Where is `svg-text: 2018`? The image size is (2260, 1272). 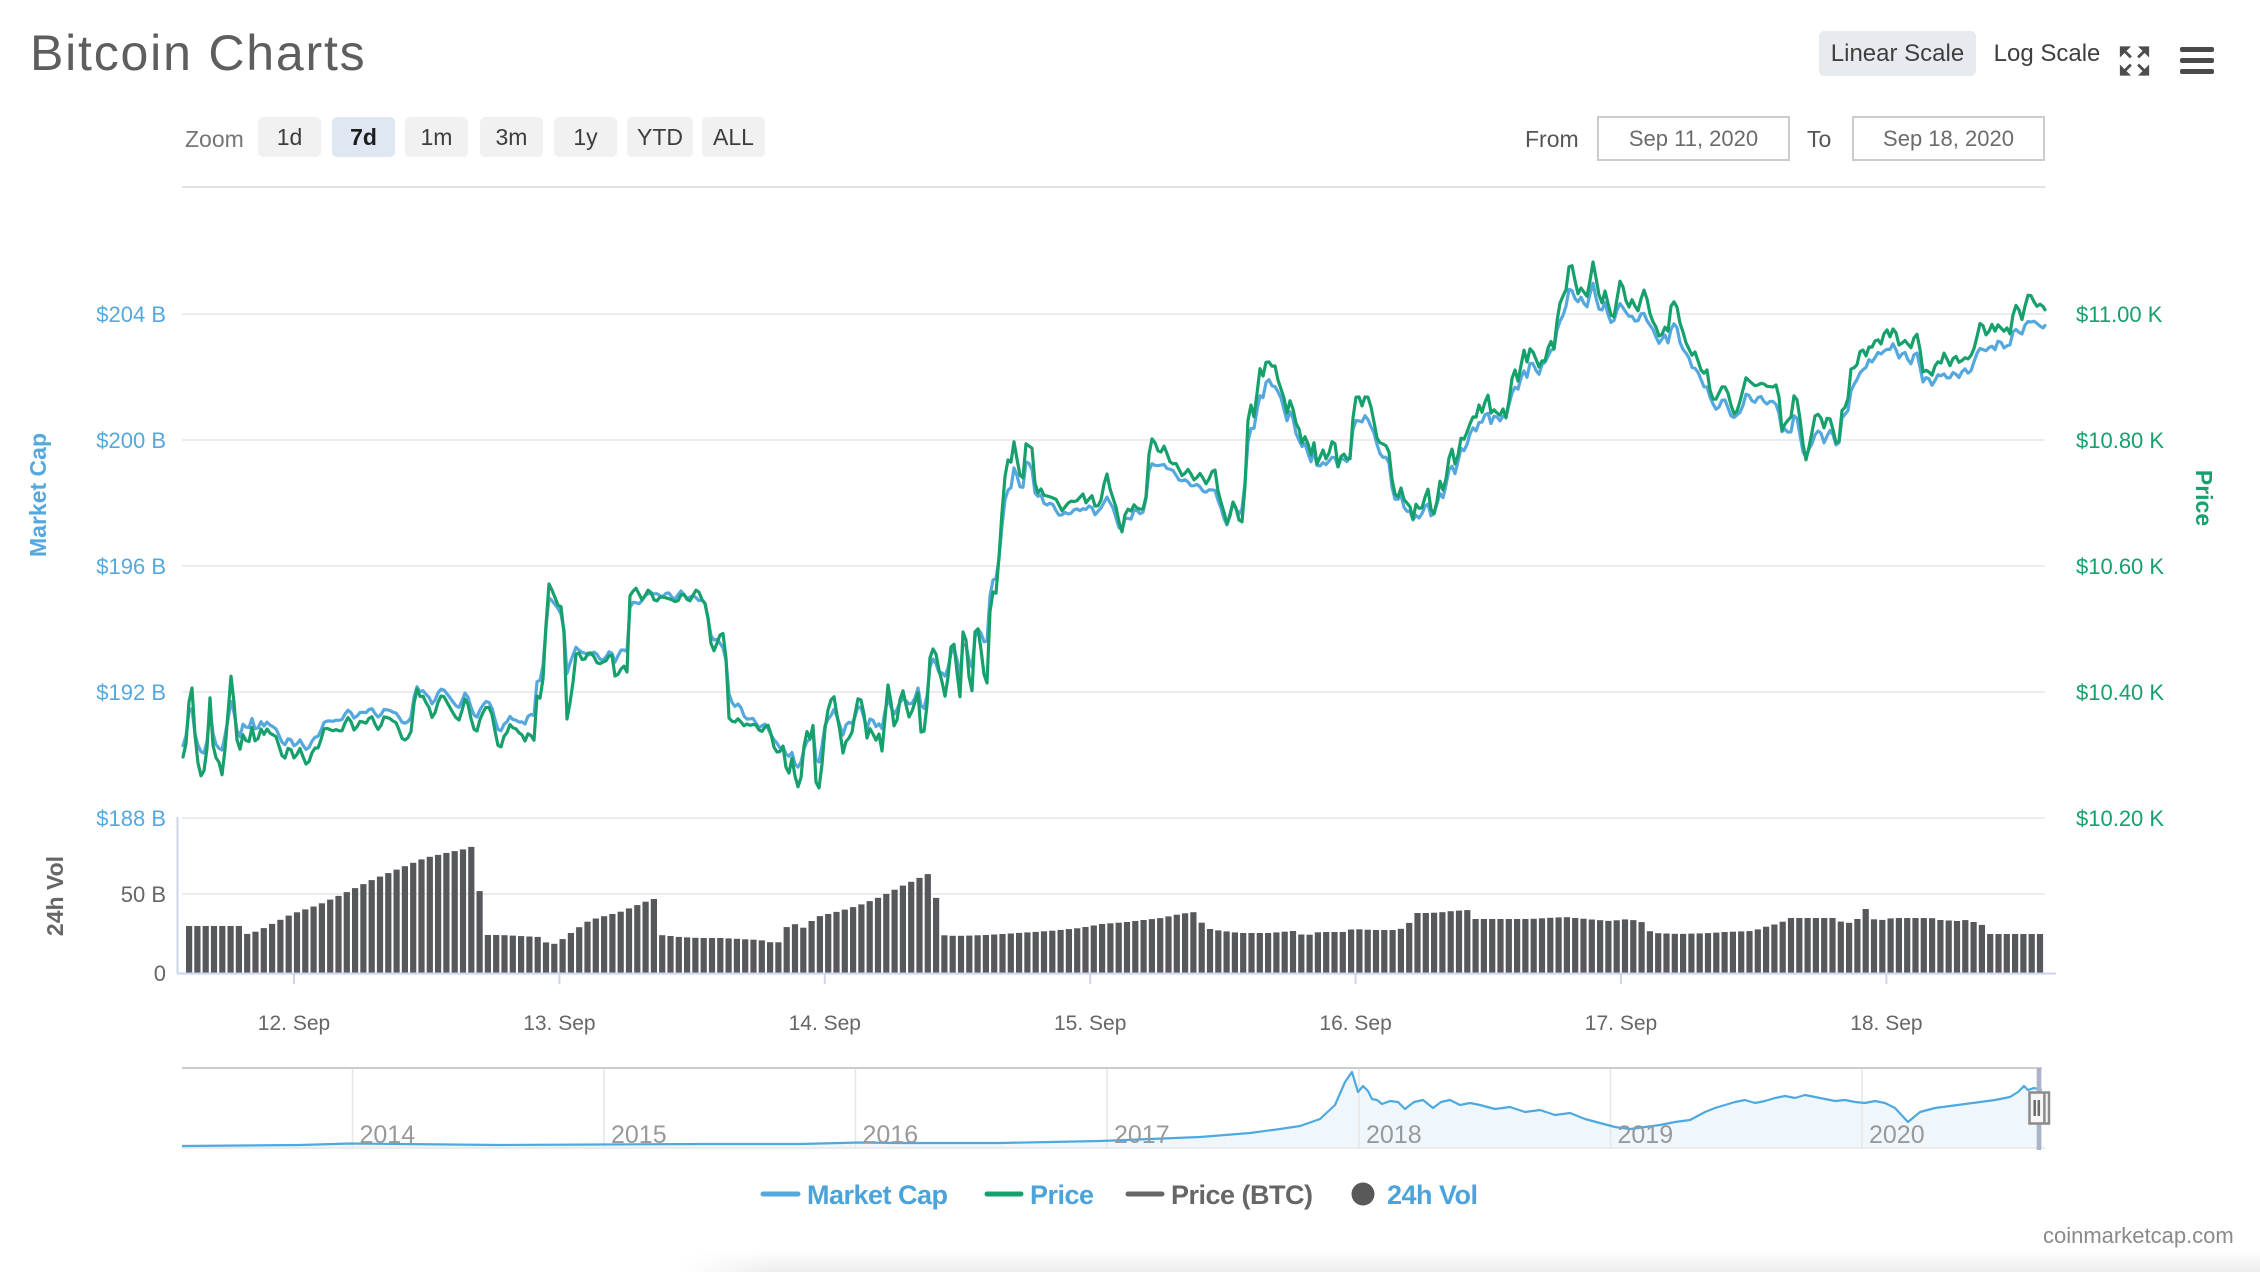 svg-text: 2018 is located at coordinates (1394, 1135).